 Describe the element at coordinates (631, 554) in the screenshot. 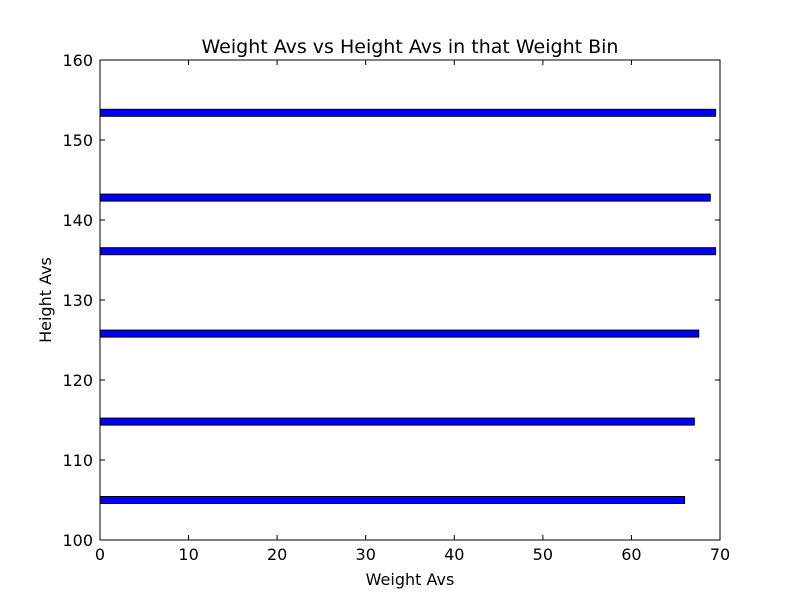

I see `x-tick-label-6: 60` at that location.